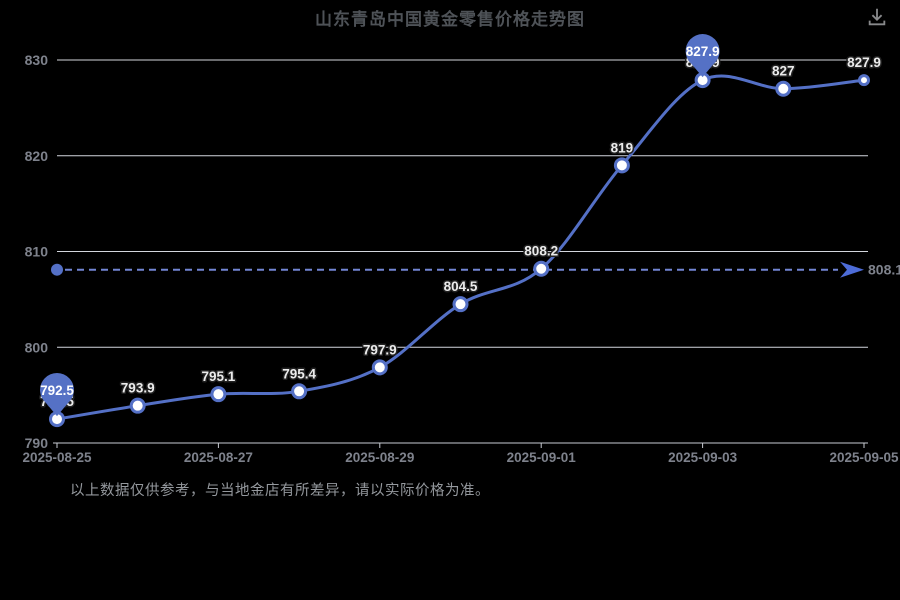  What do you see at coordinates (852, 269) in the screenshot?
I see `reference-arrow-icon` at bounding box center [852, 269].